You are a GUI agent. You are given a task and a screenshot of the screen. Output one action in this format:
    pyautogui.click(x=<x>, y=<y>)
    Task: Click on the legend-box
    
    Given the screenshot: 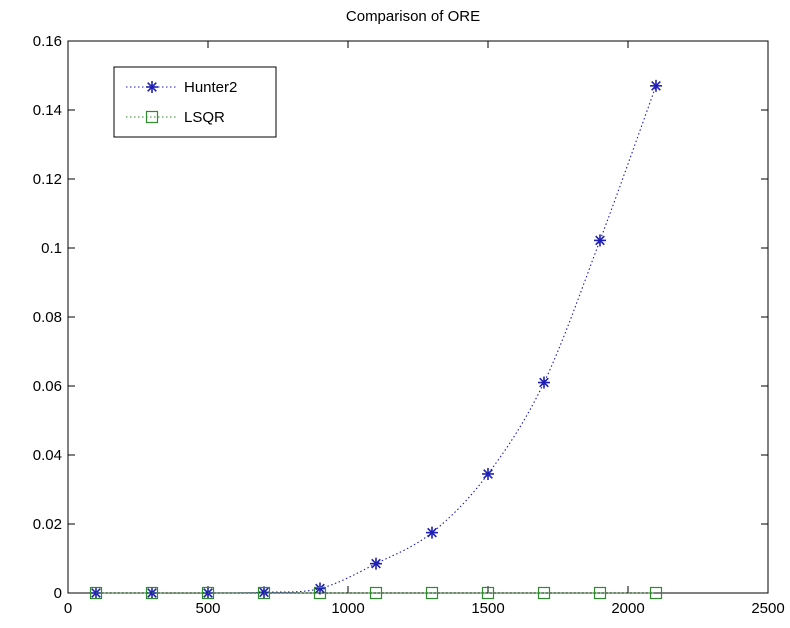 What is the action you would take?
    pyautogui.click(x=195, y=102)
    